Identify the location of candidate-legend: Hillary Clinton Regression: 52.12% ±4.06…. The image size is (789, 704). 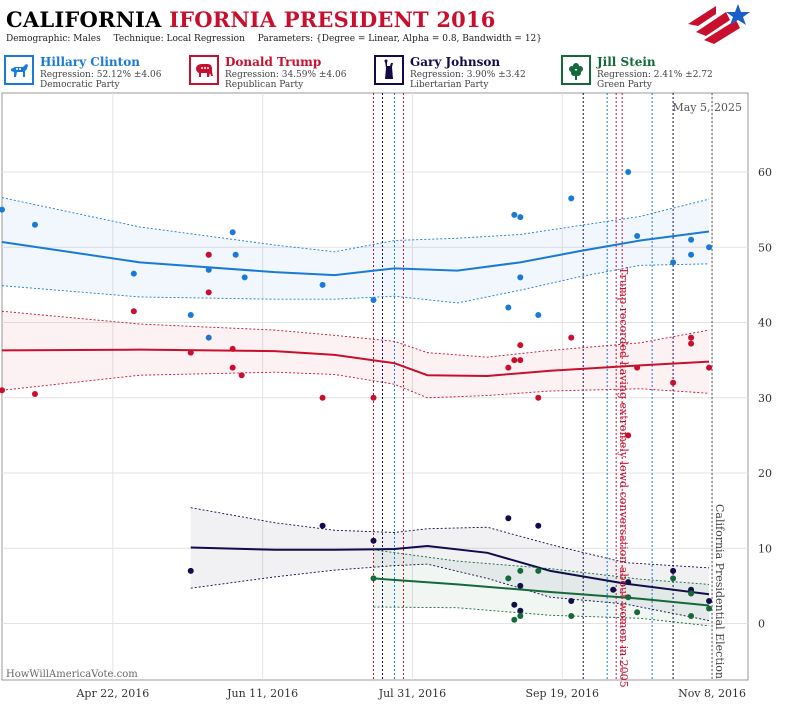
(394, 73).